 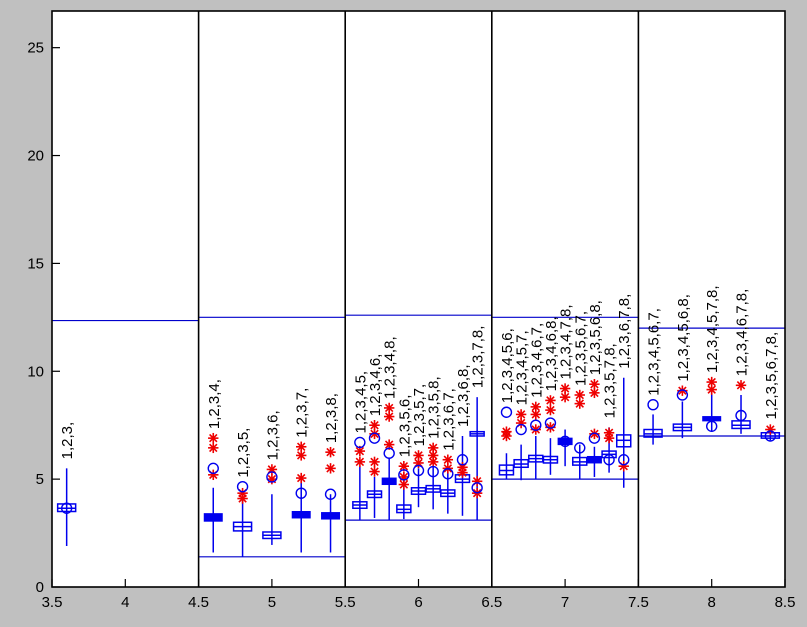 I want to click on y-axis-tick-label: 5, so click(x=40, y=479).